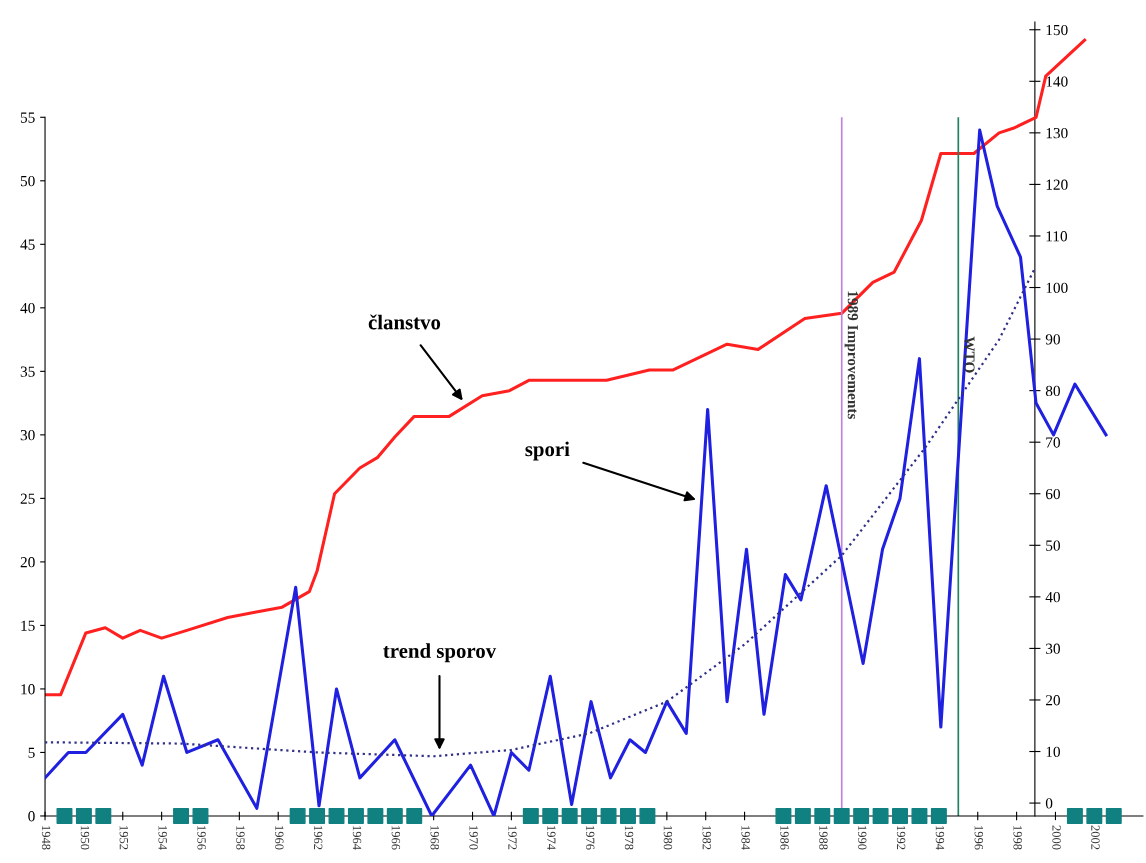 This screenshot has width=1146, height=863. Describe the element at coordinates (1056, 837) in the screenshot. I see `x-tick-label: 2000` at that location.